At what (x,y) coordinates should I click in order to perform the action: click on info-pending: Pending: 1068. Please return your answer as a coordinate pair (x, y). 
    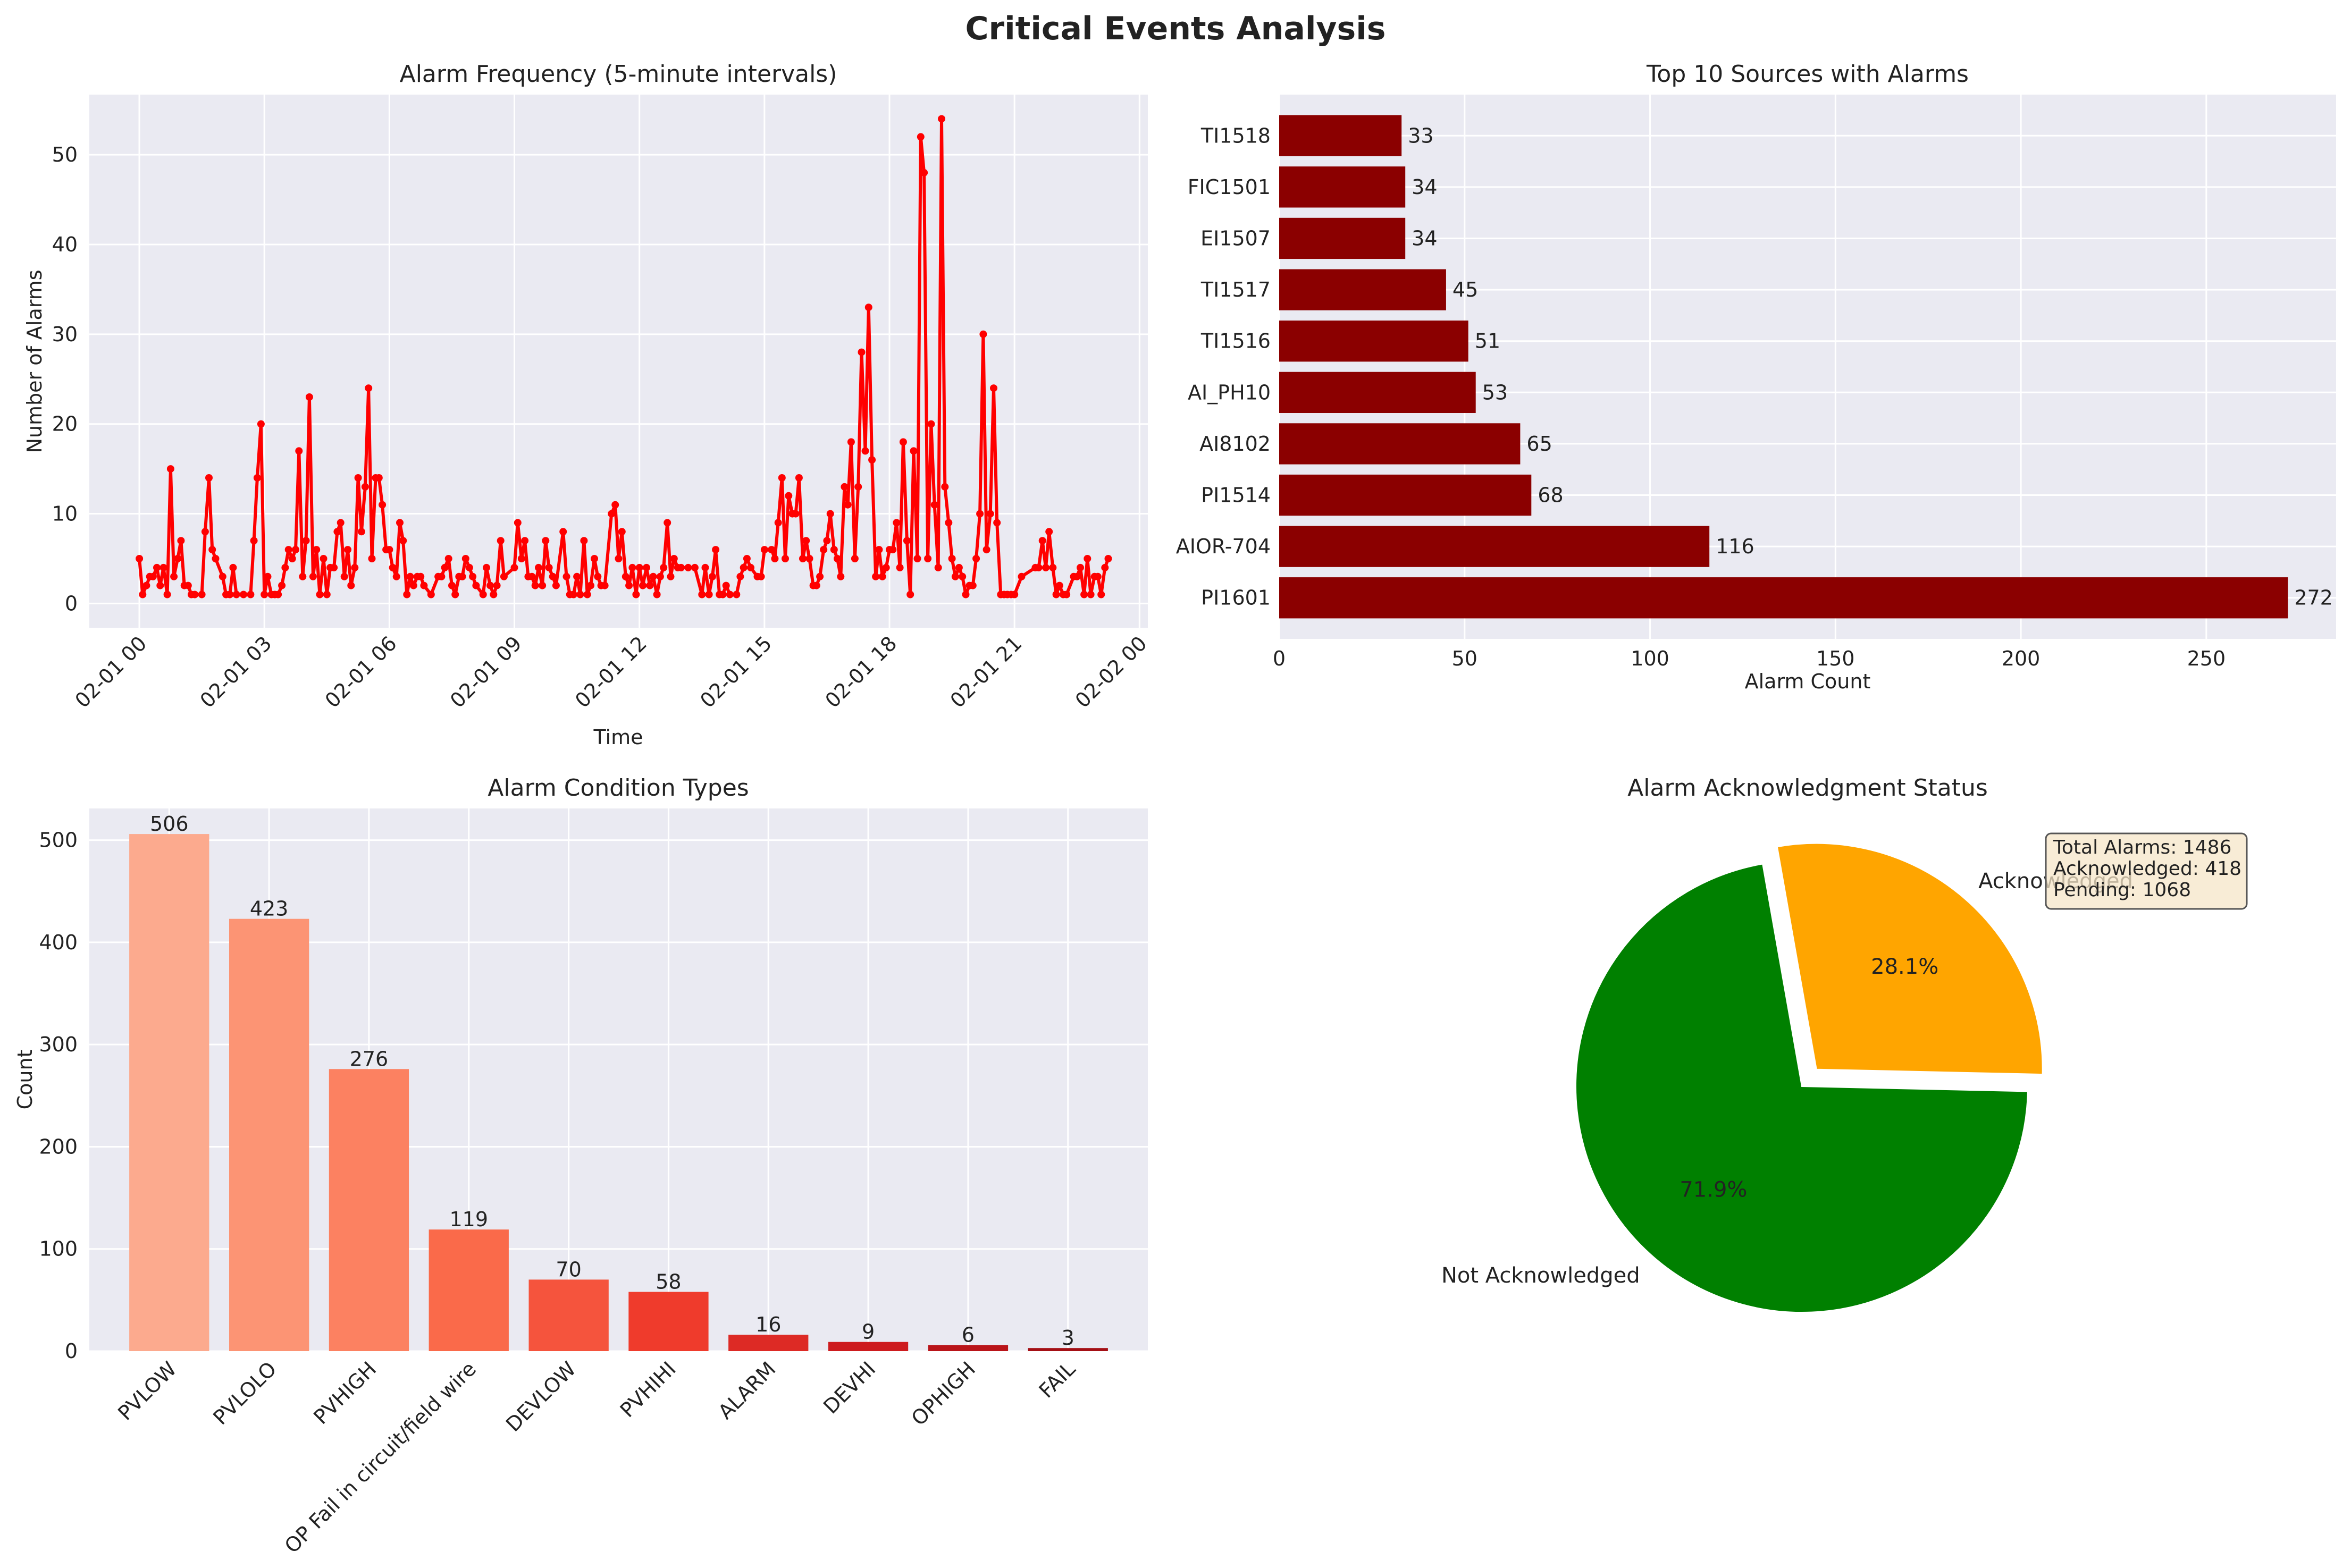
    Looking at the image, I should click on (2122, 890).